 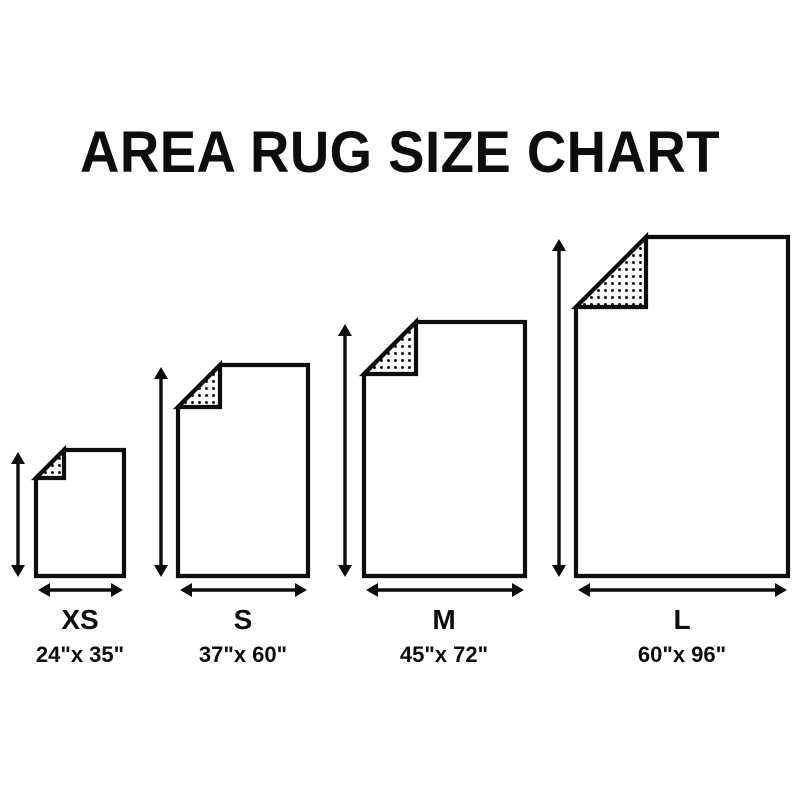 What do you see at coordinates (433, 491) in the screenshot?
I see `rug-item-m: M 45"x 72"` at bounding box center [433, 491].